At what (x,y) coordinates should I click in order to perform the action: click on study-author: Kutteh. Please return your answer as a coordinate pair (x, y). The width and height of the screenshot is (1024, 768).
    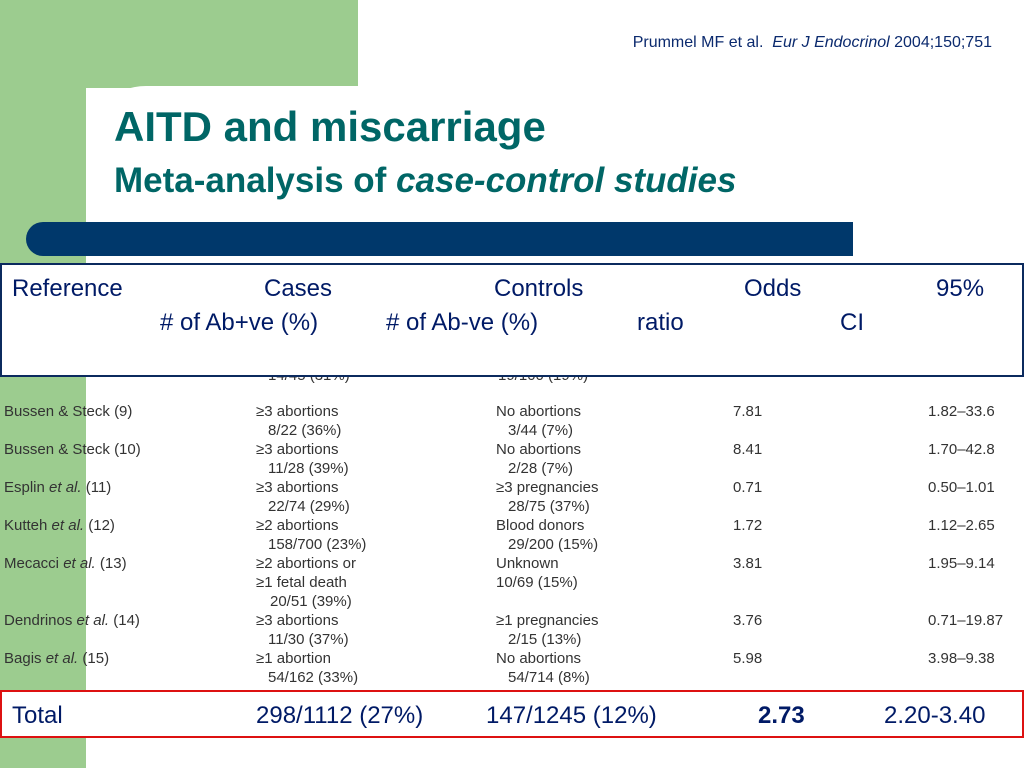
    Looking at the image, I should click on (26, 525).